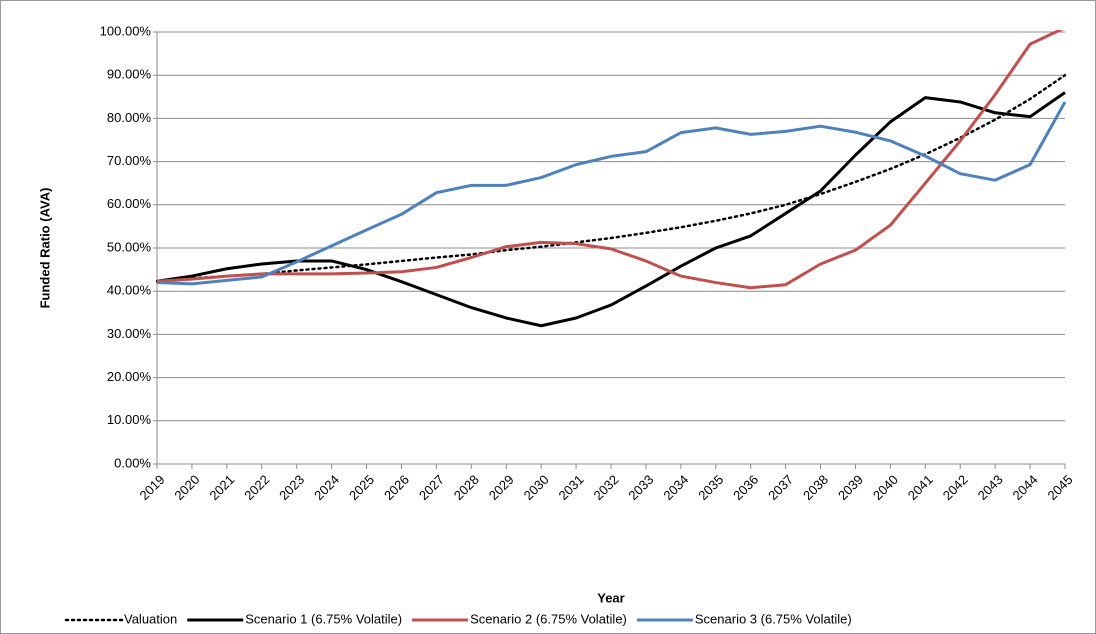 This screenshot has height=634, width=1096. What do you see at coordinates (610, 597) in the screenshot?
I see `x-axis-title: Year` at bounding box center [610, 597].